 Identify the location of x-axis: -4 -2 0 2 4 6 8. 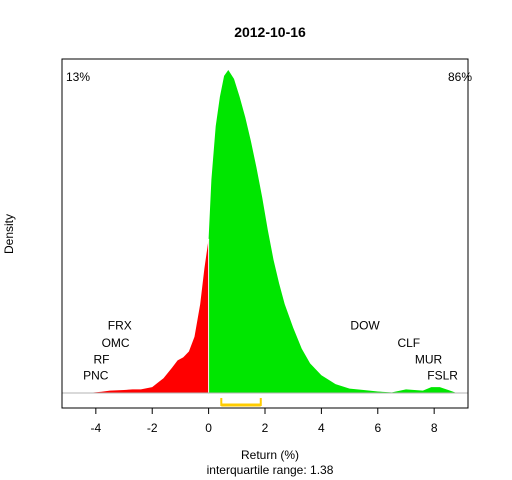
(264, 421).